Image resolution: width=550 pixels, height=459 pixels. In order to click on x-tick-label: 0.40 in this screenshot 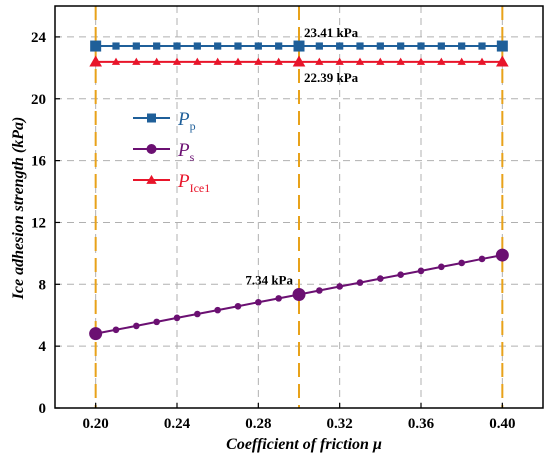, I will do `click(502, 424)`.